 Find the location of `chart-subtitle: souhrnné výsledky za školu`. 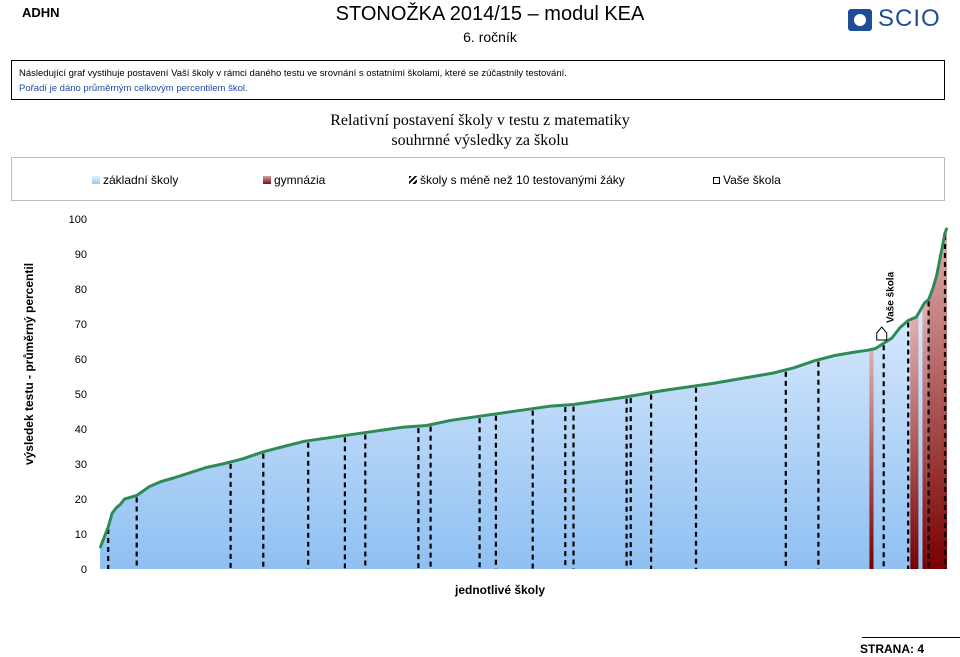

chart-subtitle: souhrnné výsledky za školu is located at coordinates (480, 140).